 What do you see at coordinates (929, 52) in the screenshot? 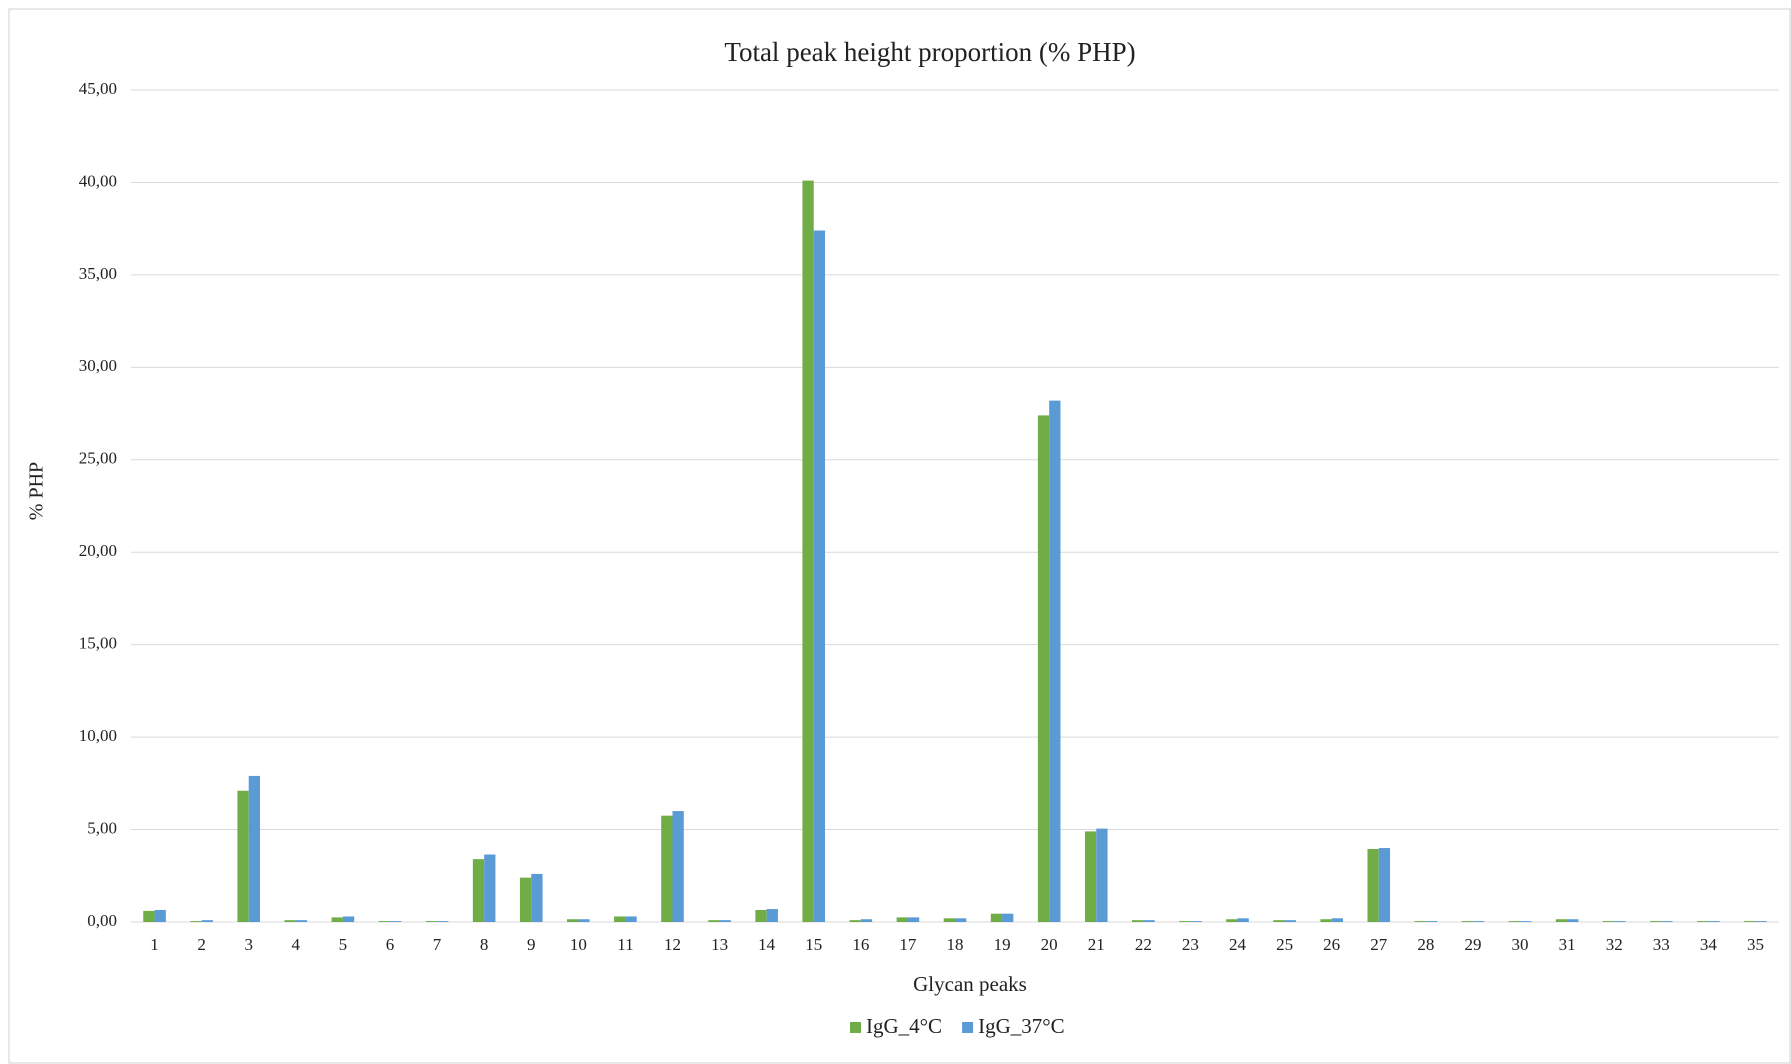
I see `chart-title: Total peak height proportion (% PHP)` at bounding box center [929, 52].